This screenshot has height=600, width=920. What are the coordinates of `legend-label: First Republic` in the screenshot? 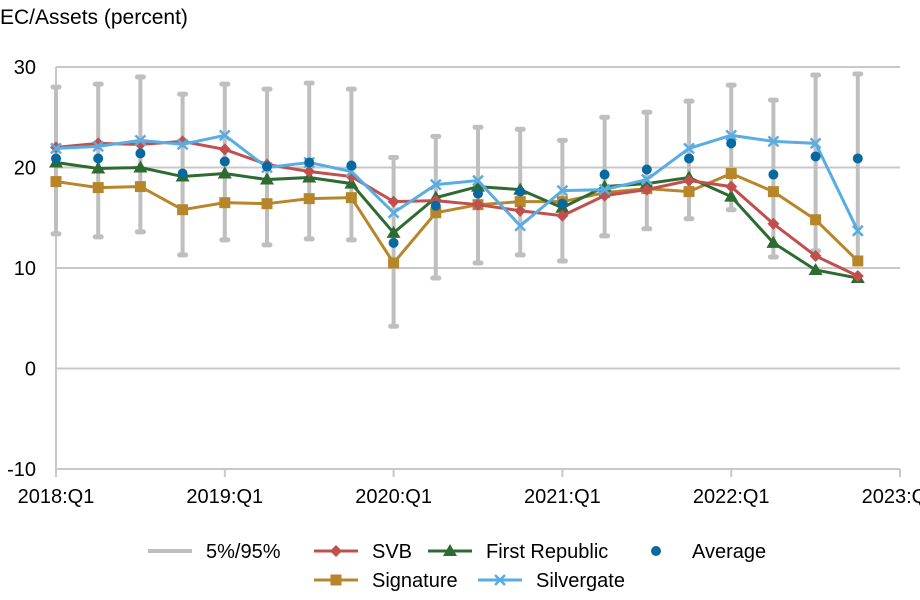 It's located at (547, 552).